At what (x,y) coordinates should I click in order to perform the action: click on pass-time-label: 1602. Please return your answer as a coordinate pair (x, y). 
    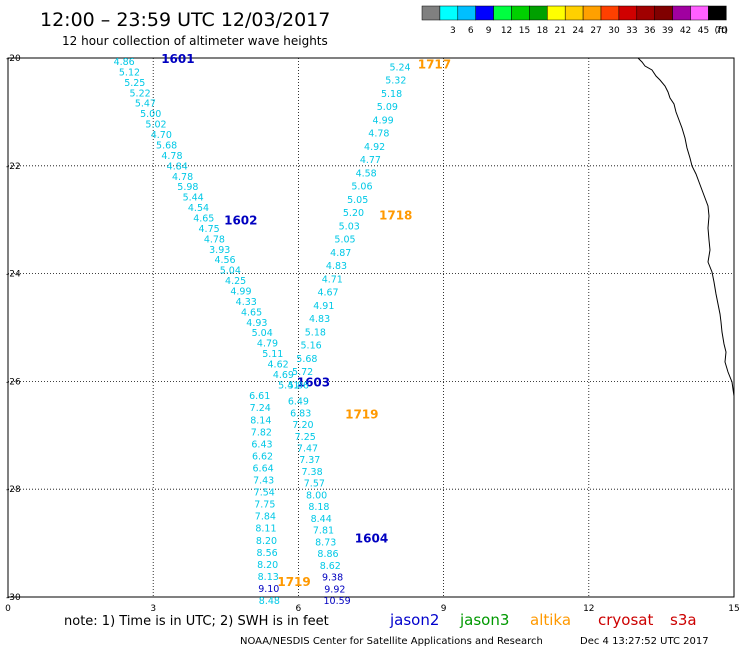
    Looking at the image, I should click on (240, 221).